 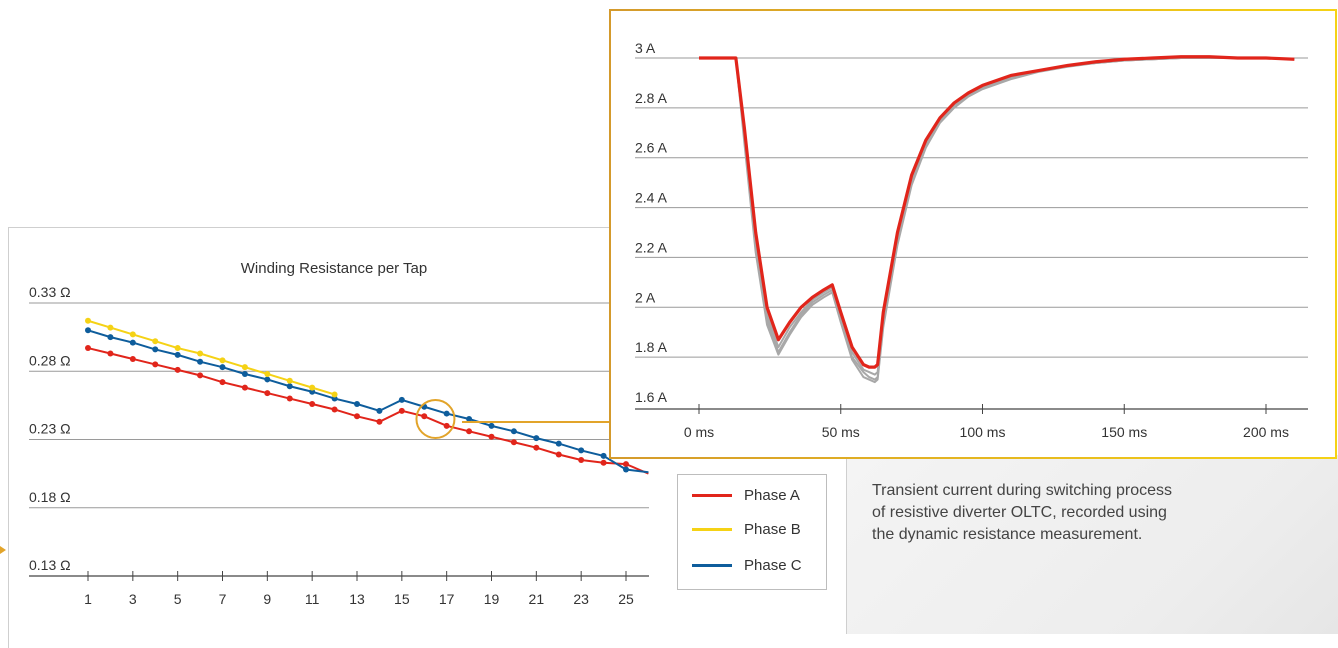 I want to click on y-tick-label: 0.13 Ω, so click(x=50, y=565).